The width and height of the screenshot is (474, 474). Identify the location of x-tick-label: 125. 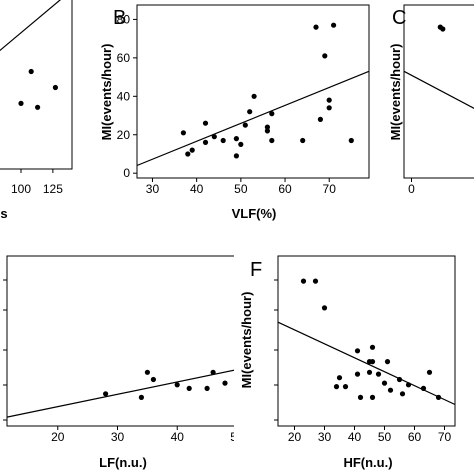
(53, 189).